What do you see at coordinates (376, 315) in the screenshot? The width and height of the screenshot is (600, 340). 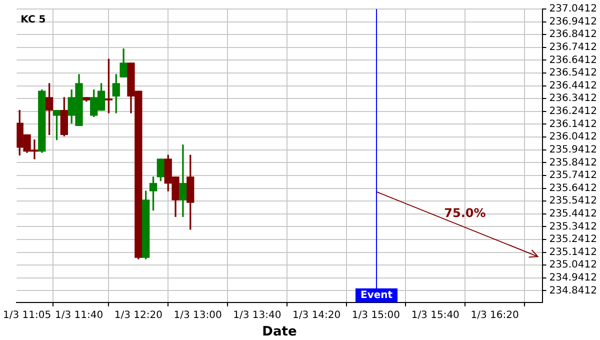 I see `x-tick-label: 1/3 15:00` at bounding box center [376, 315].